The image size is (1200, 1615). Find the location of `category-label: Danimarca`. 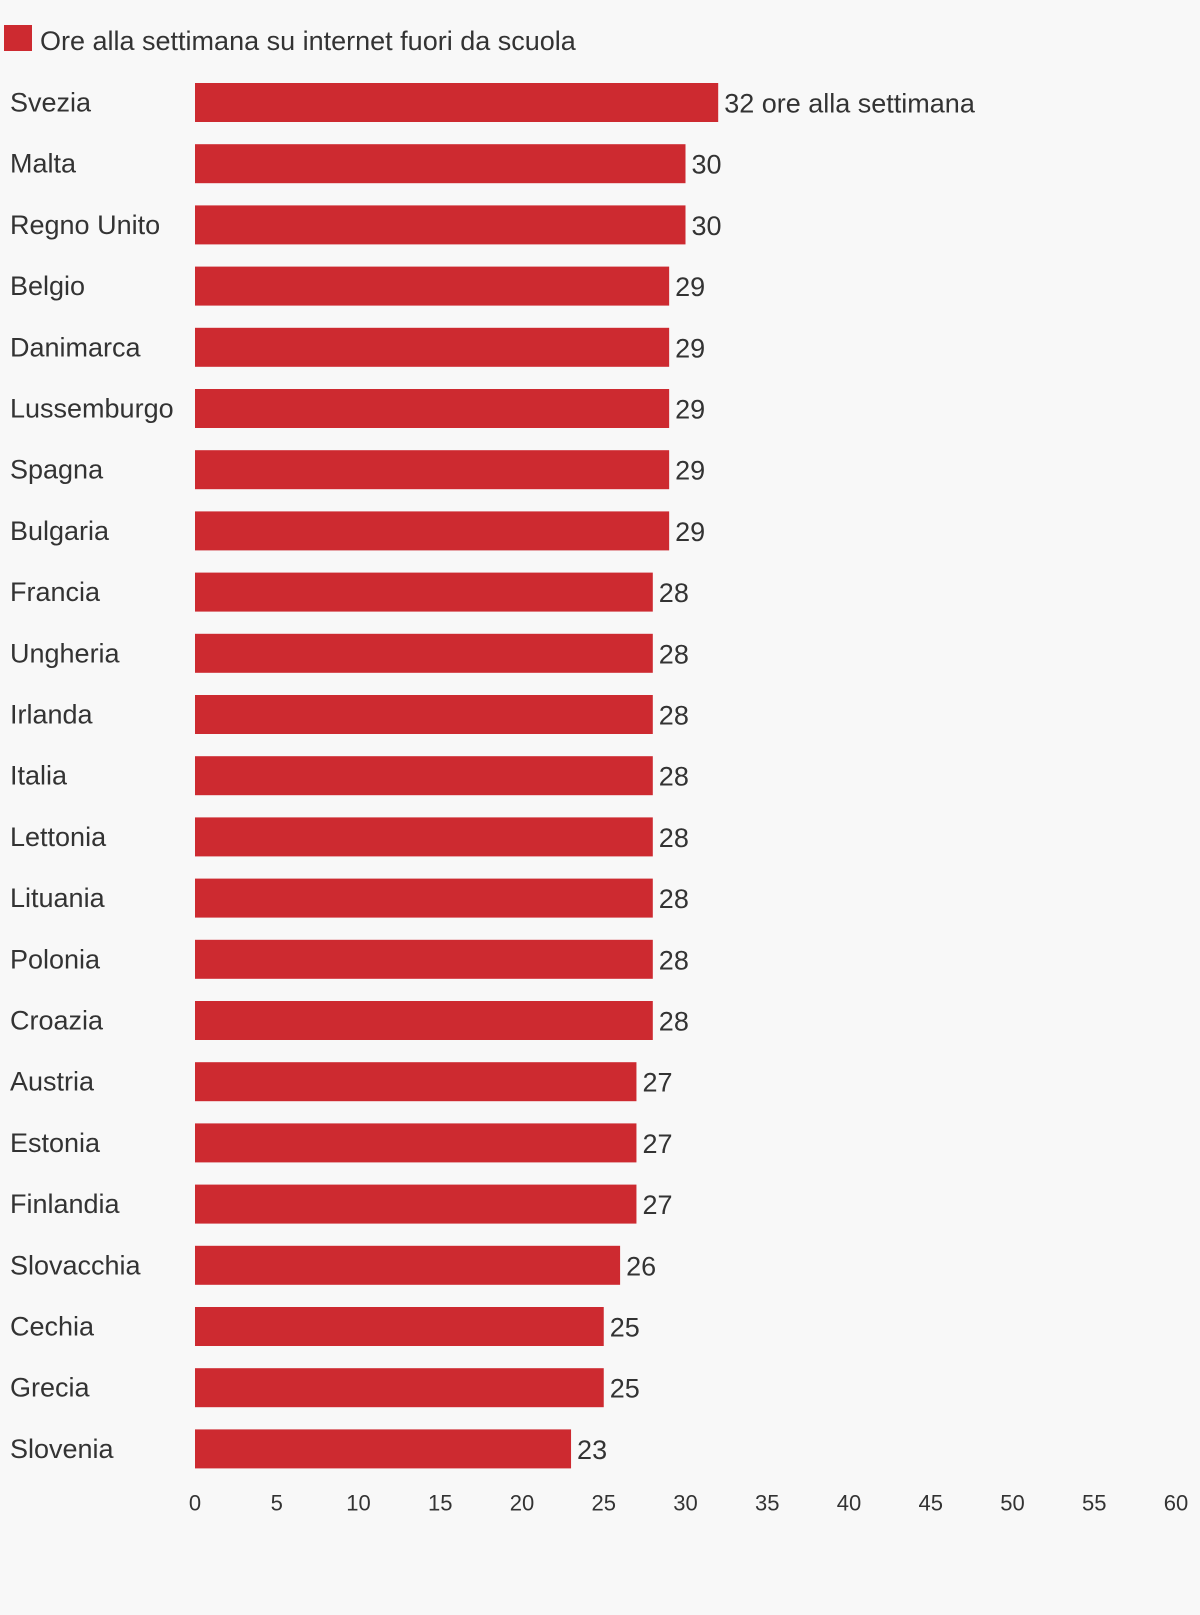

category-label: Danimarca is located at coordinates (76, 347).